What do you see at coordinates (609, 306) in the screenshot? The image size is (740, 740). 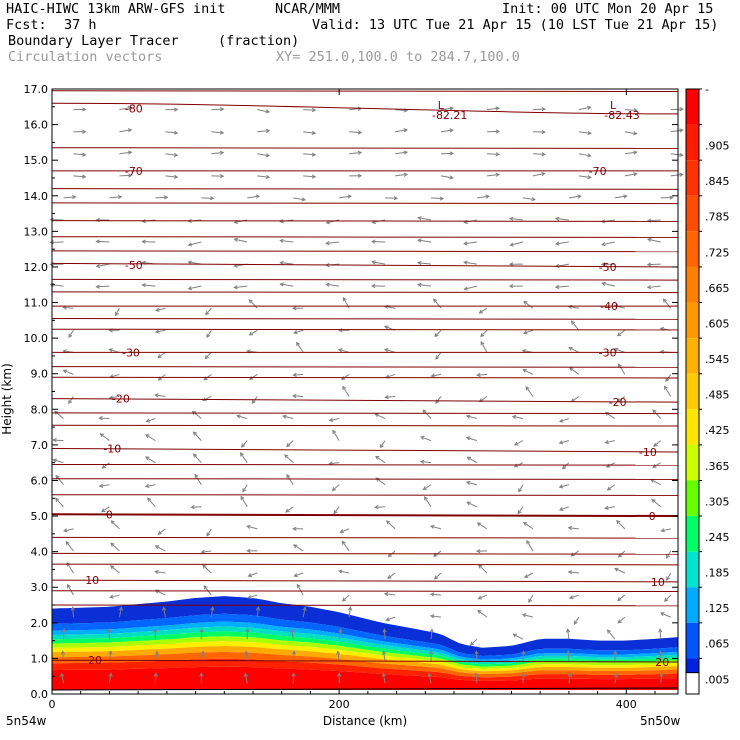 I see `contour-label: -40` at bounding box center [609, 306].